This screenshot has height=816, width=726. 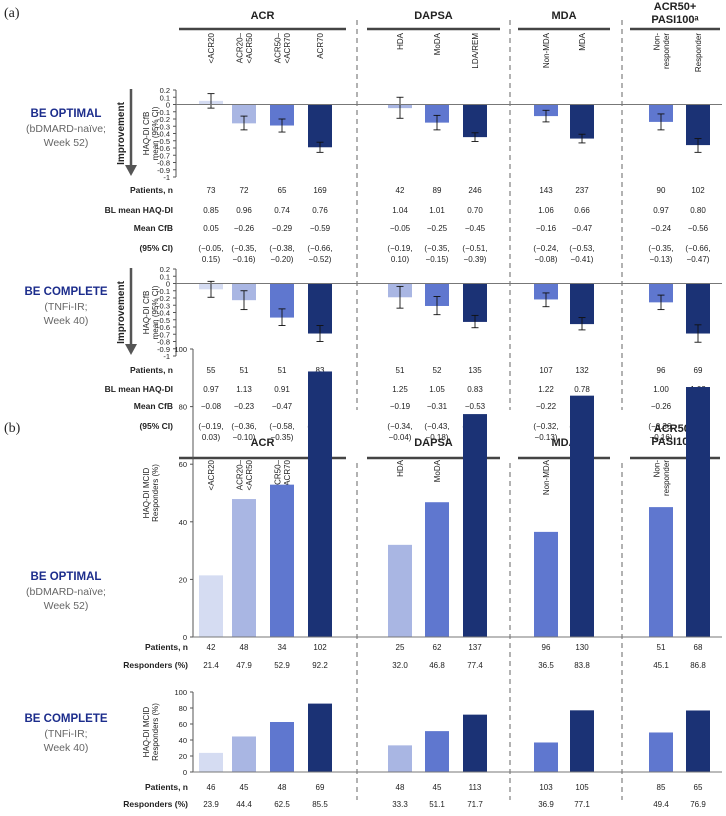 I want to click on cell-patients: 68, so click(x=698, y=647).